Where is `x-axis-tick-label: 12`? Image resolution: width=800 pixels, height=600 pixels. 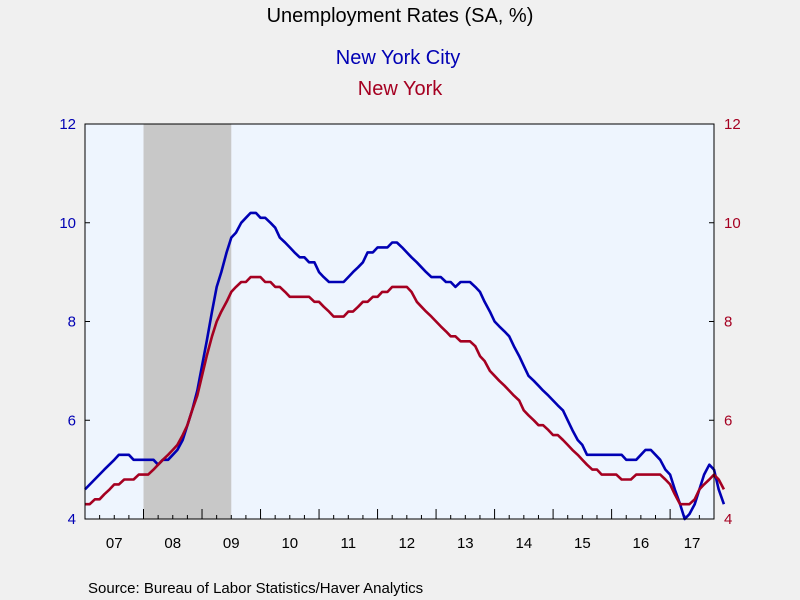
x-axis-tick-label: 12 is located at coordinates (406, 543).